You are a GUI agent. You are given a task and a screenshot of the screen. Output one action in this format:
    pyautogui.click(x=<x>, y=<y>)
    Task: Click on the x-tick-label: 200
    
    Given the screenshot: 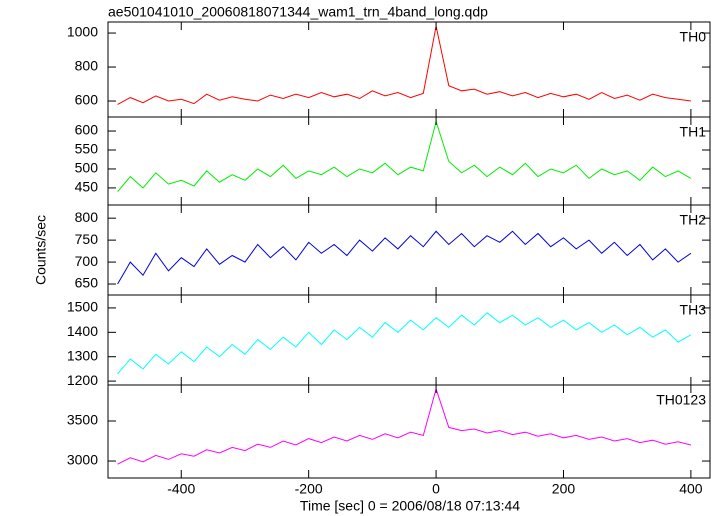 What is the action you would take?
    pyautogui.click(x=564, y=489)
    